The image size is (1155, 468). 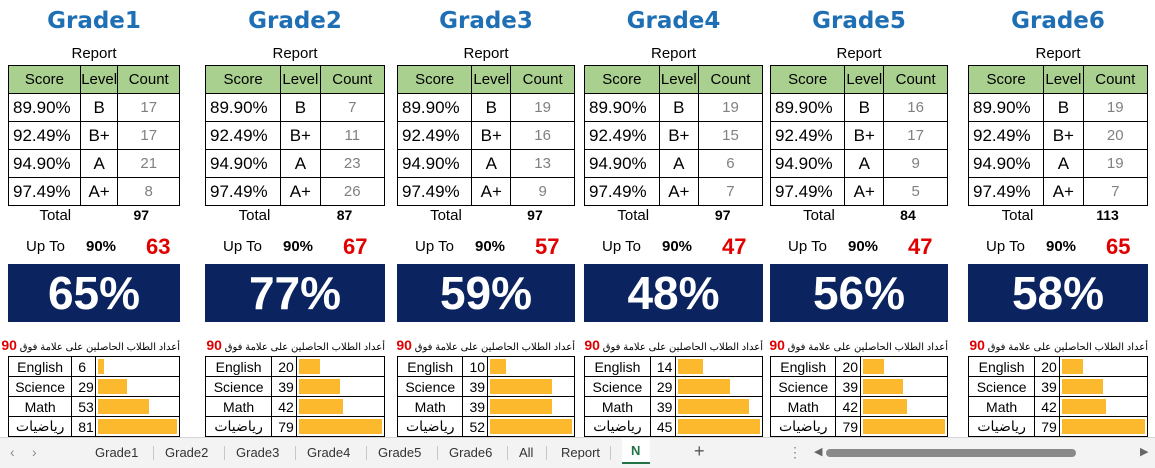 I want to click on more-options-icon: ⋮, so click(x=795, y=452).